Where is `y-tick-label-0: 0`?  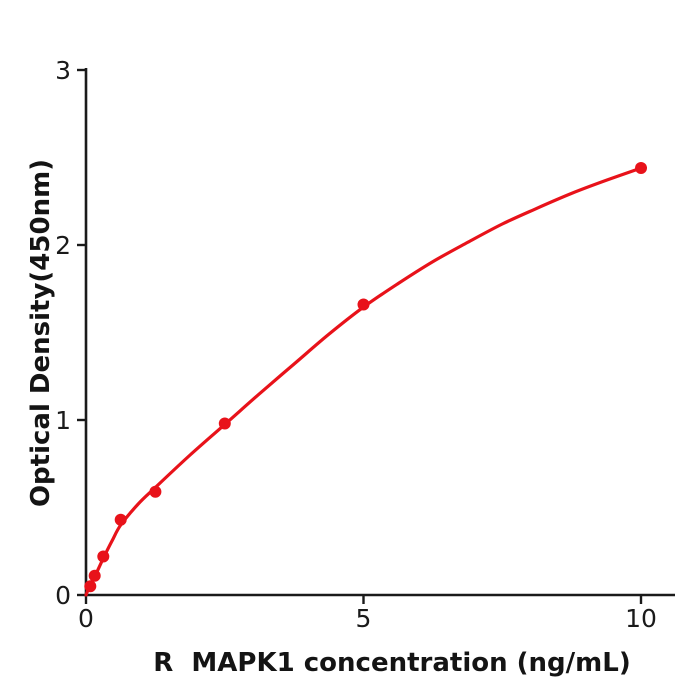
y-tick-label-0: 0 is located at coordinates (63, 595).